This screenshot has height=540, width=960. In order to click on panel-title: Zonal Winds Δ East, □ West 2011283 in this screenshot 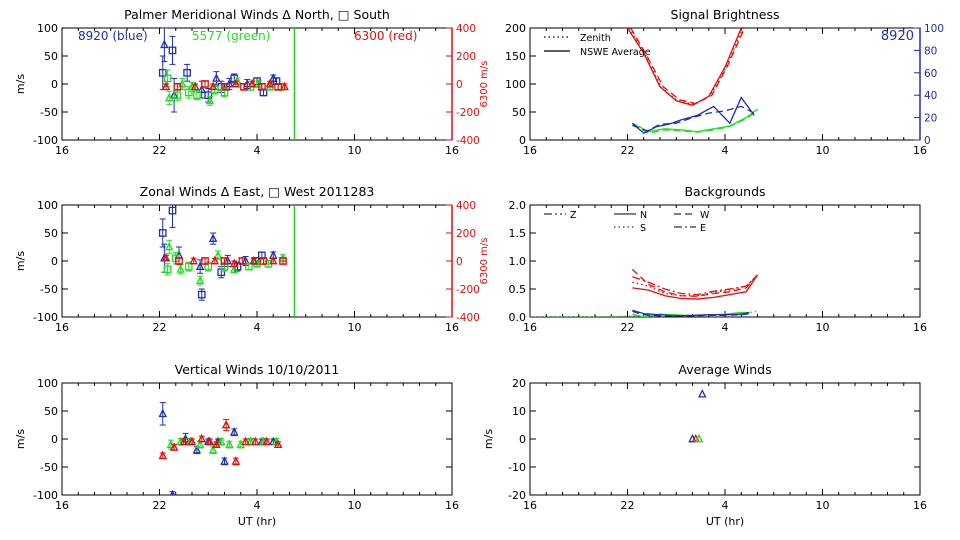, I will do `click(257, 191)`.